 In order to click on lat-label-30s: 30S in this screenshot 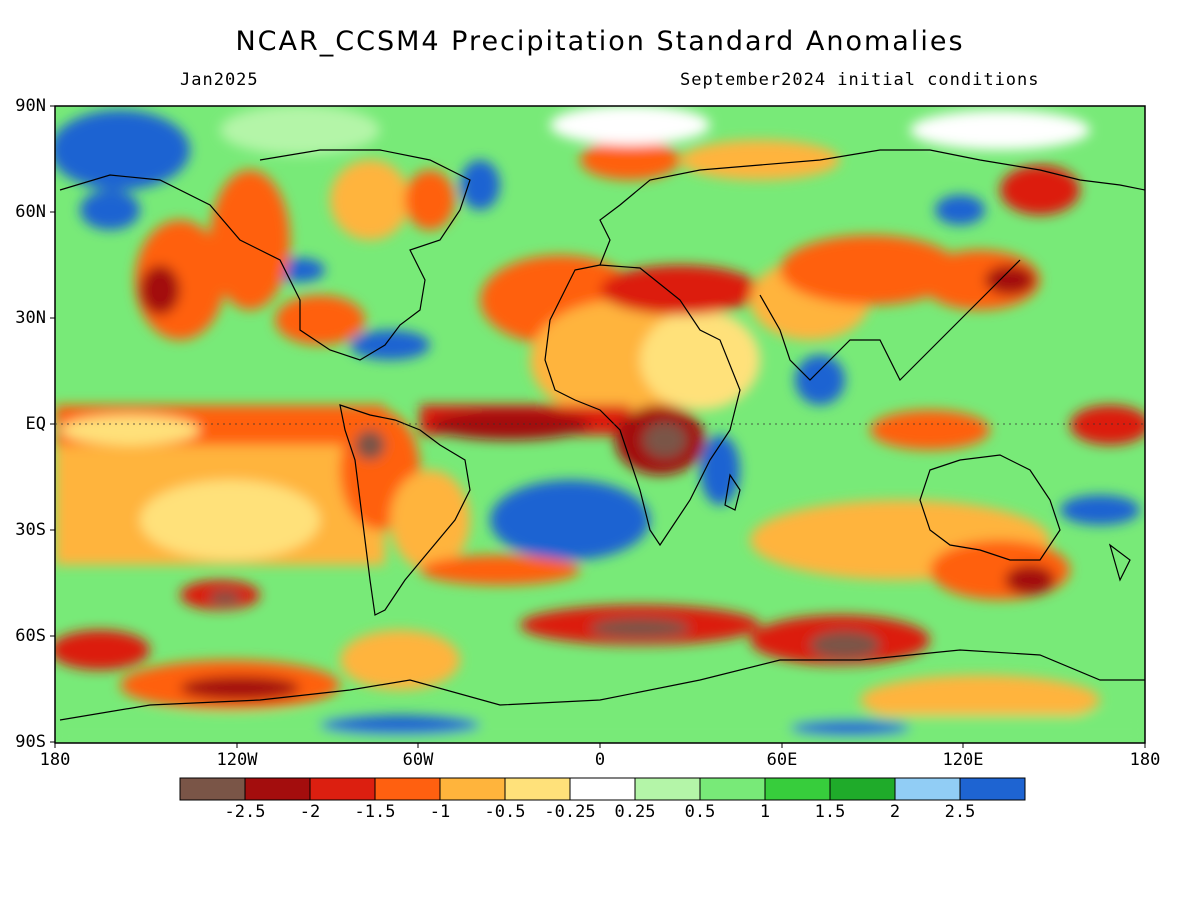, I will do `click(30, 530)`.